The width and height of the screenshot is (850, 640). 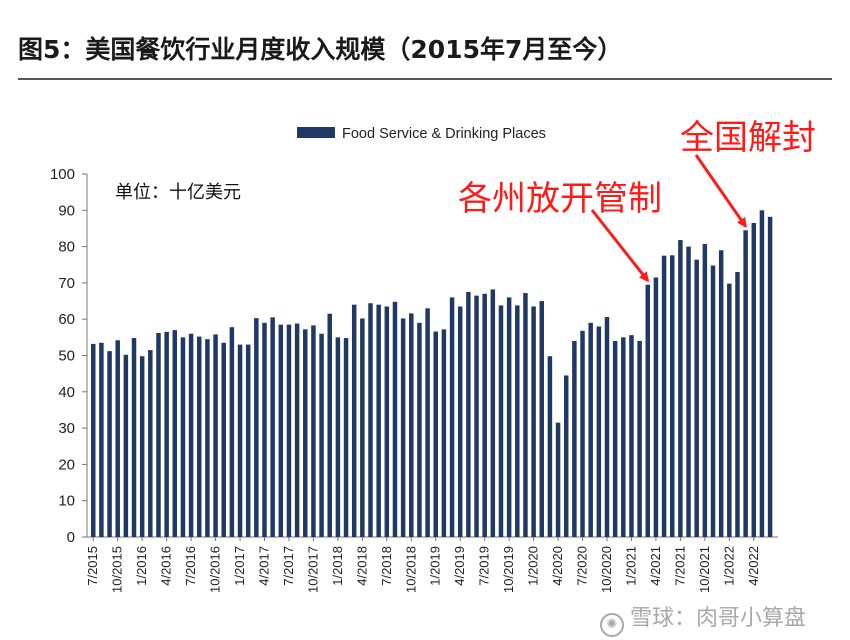 What do you see at coordinates (62, 174) in the screenshot?
I see `y-tick-label: 100` at bounding box center [62, 174].